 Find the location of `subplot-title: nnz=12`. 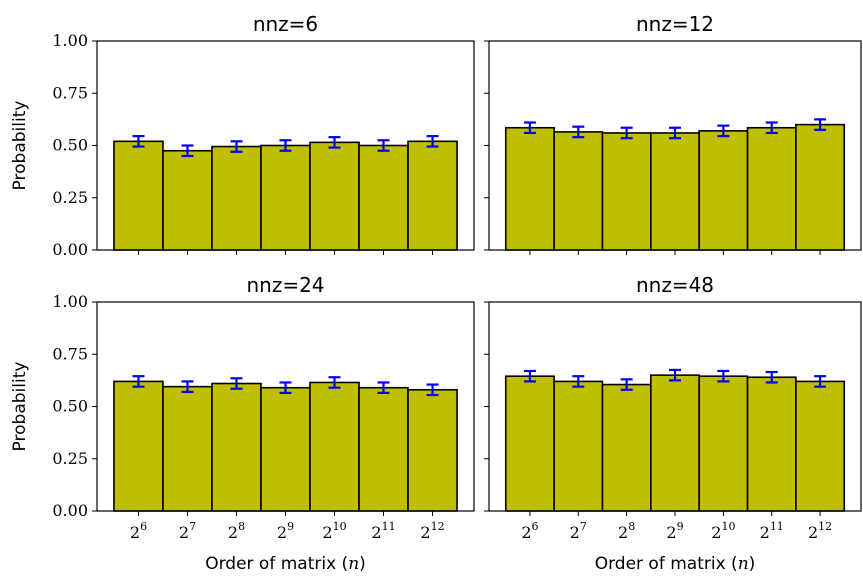

subplot-title: nnz=12 is located at coordinates (675, 24).